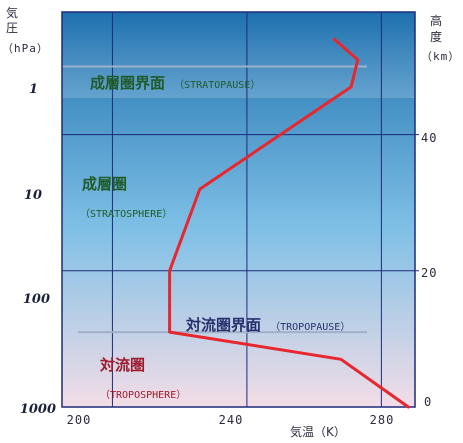  I want to click on left-axis-unit: （hPa）, so click(25, 48).